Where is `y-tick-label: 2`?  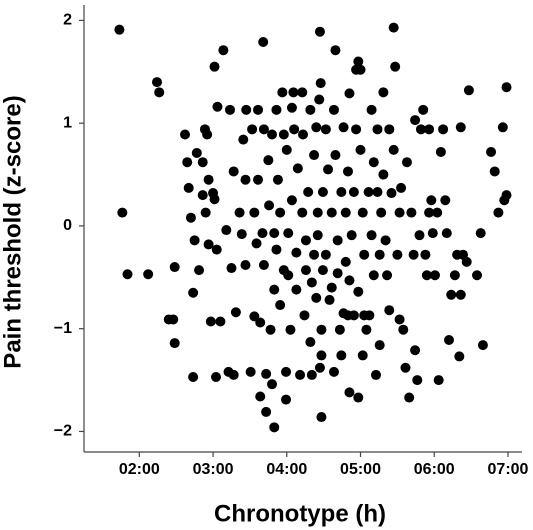 y-tick-label: 2 is located at coordinates (67, 20).